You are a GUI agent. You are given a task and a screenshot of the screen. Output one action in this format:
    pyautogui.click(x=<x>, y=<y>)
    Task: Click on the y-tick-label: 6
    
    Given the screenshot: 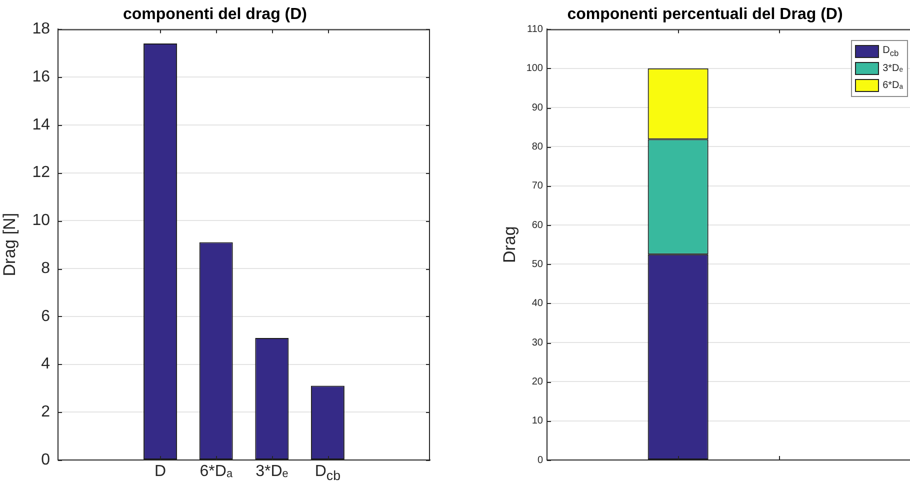 What is the action you would take?
    pyautogui.click(x=45, y=316)
    